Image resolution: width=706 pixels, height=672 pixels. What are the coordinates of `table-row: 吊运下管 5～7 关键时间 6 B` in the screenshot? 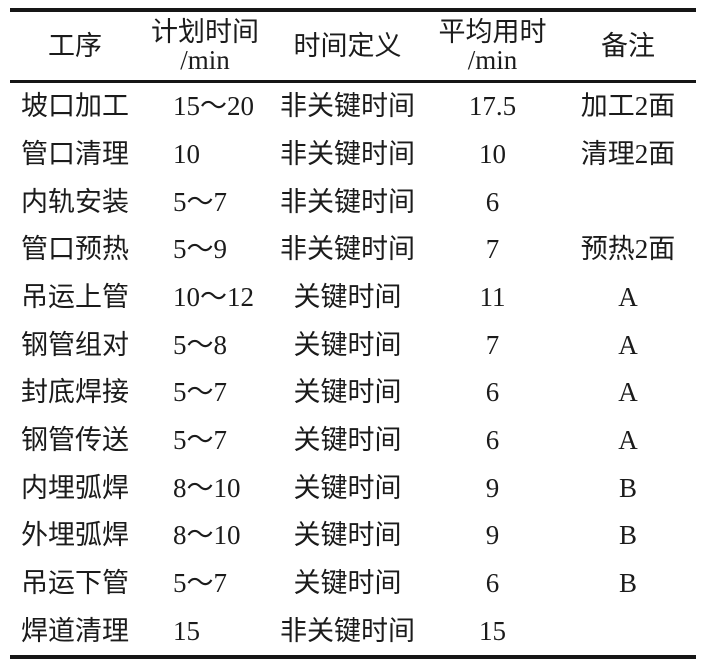 It's located at (353, 583).